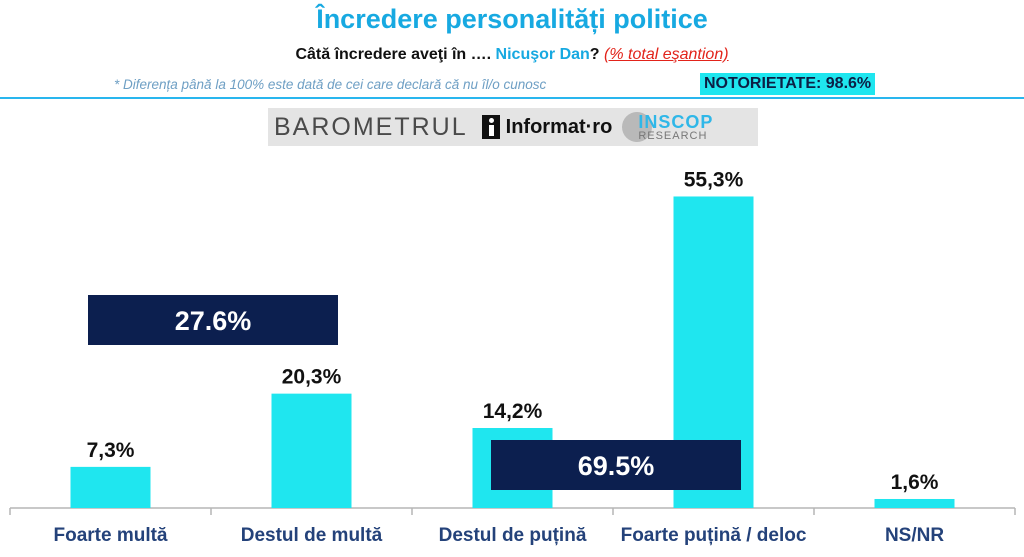  Describe the element at coordinates (676, 121) in the screenshot. I see `inscop-name: INSCOP` at that location.